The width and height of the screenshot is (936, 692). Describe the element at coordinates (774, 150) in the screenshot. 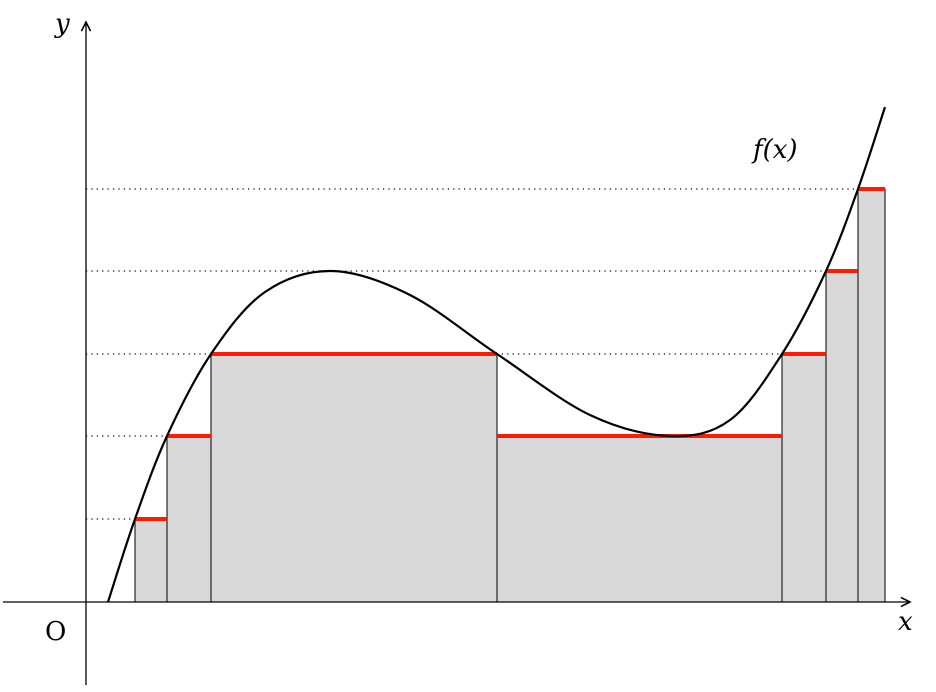

I see `function-label: f(x)` at that location.